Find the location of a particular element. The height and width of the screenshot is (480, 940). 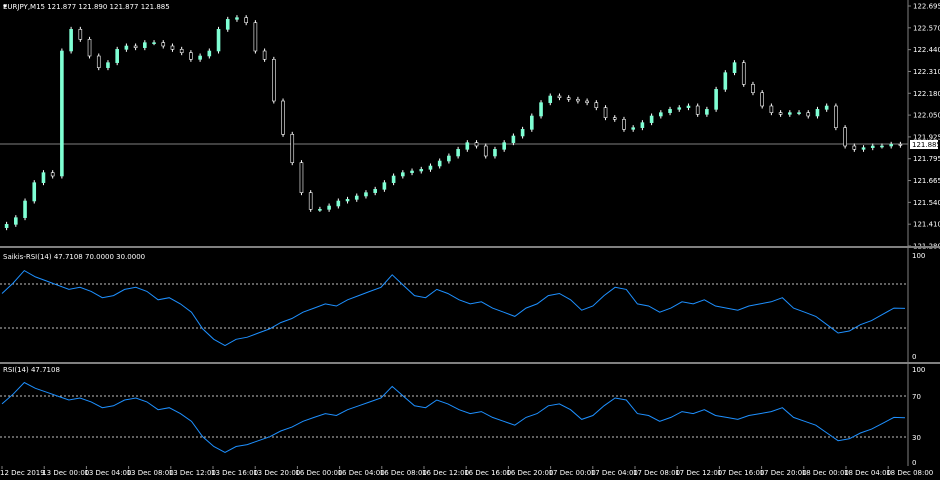

price-tick-label: 122.050 is located at coordinates (926, 116).